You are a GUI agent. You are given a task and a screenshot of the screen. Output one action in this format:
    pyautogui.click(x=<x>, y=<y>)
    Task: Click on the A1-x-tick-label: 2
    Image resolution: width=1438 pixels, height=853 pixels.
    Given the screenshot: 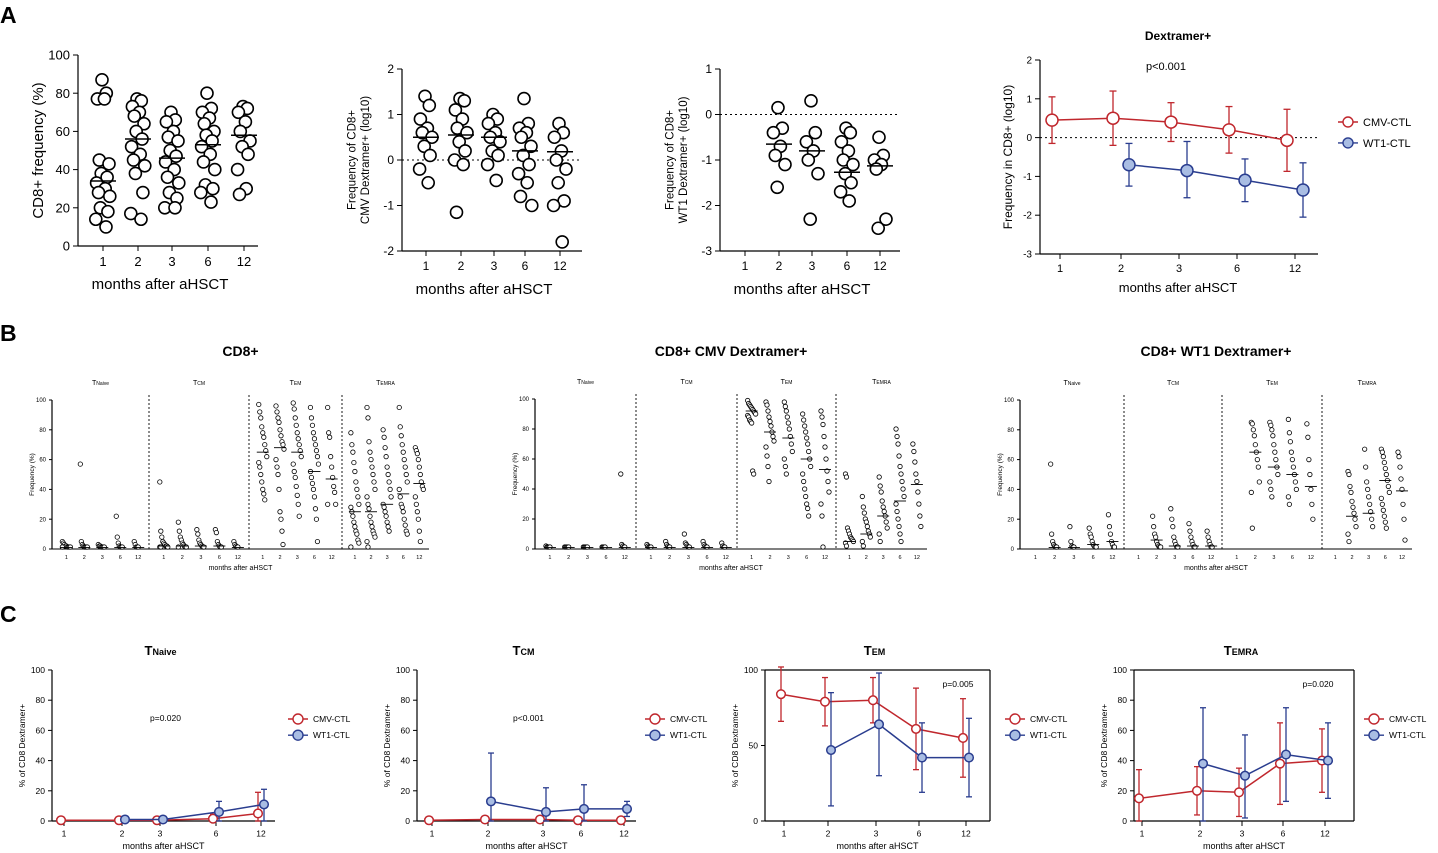 What is the action you would take?
    pyautogui.click(x=137, y=261)
    